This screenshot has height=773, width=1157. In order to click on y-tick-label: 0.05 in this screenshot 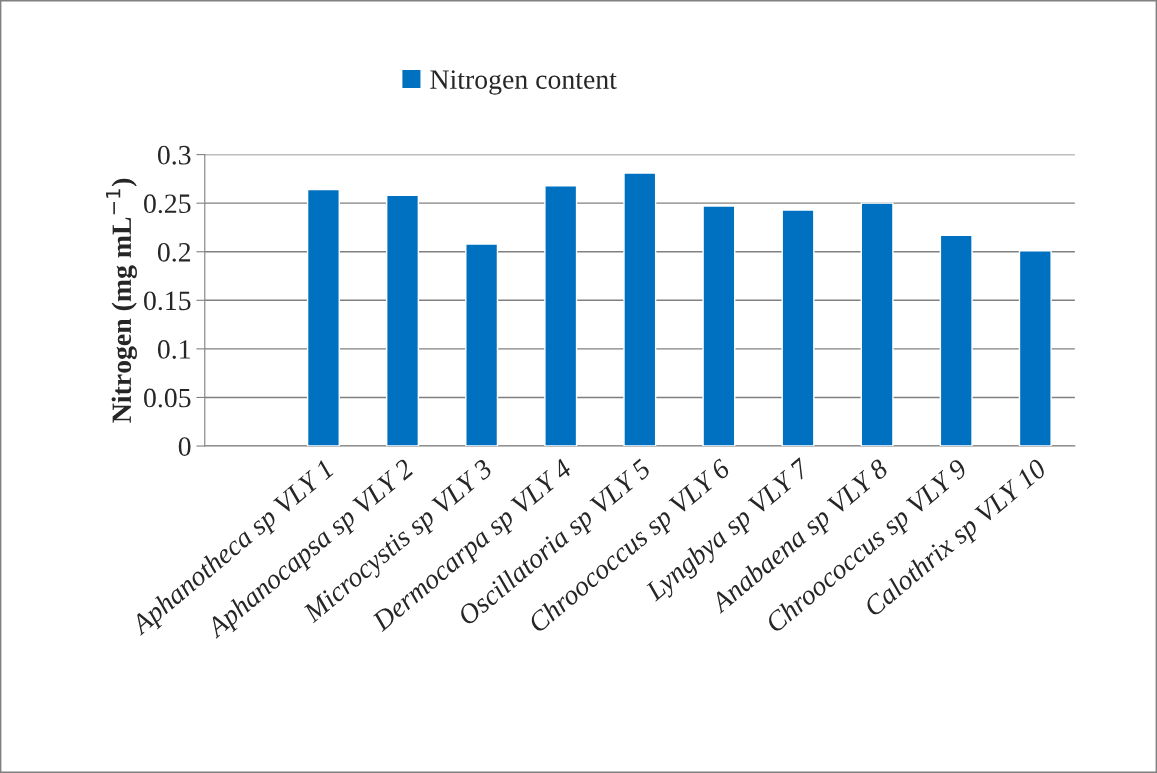, I will do `click(167, 398)`.